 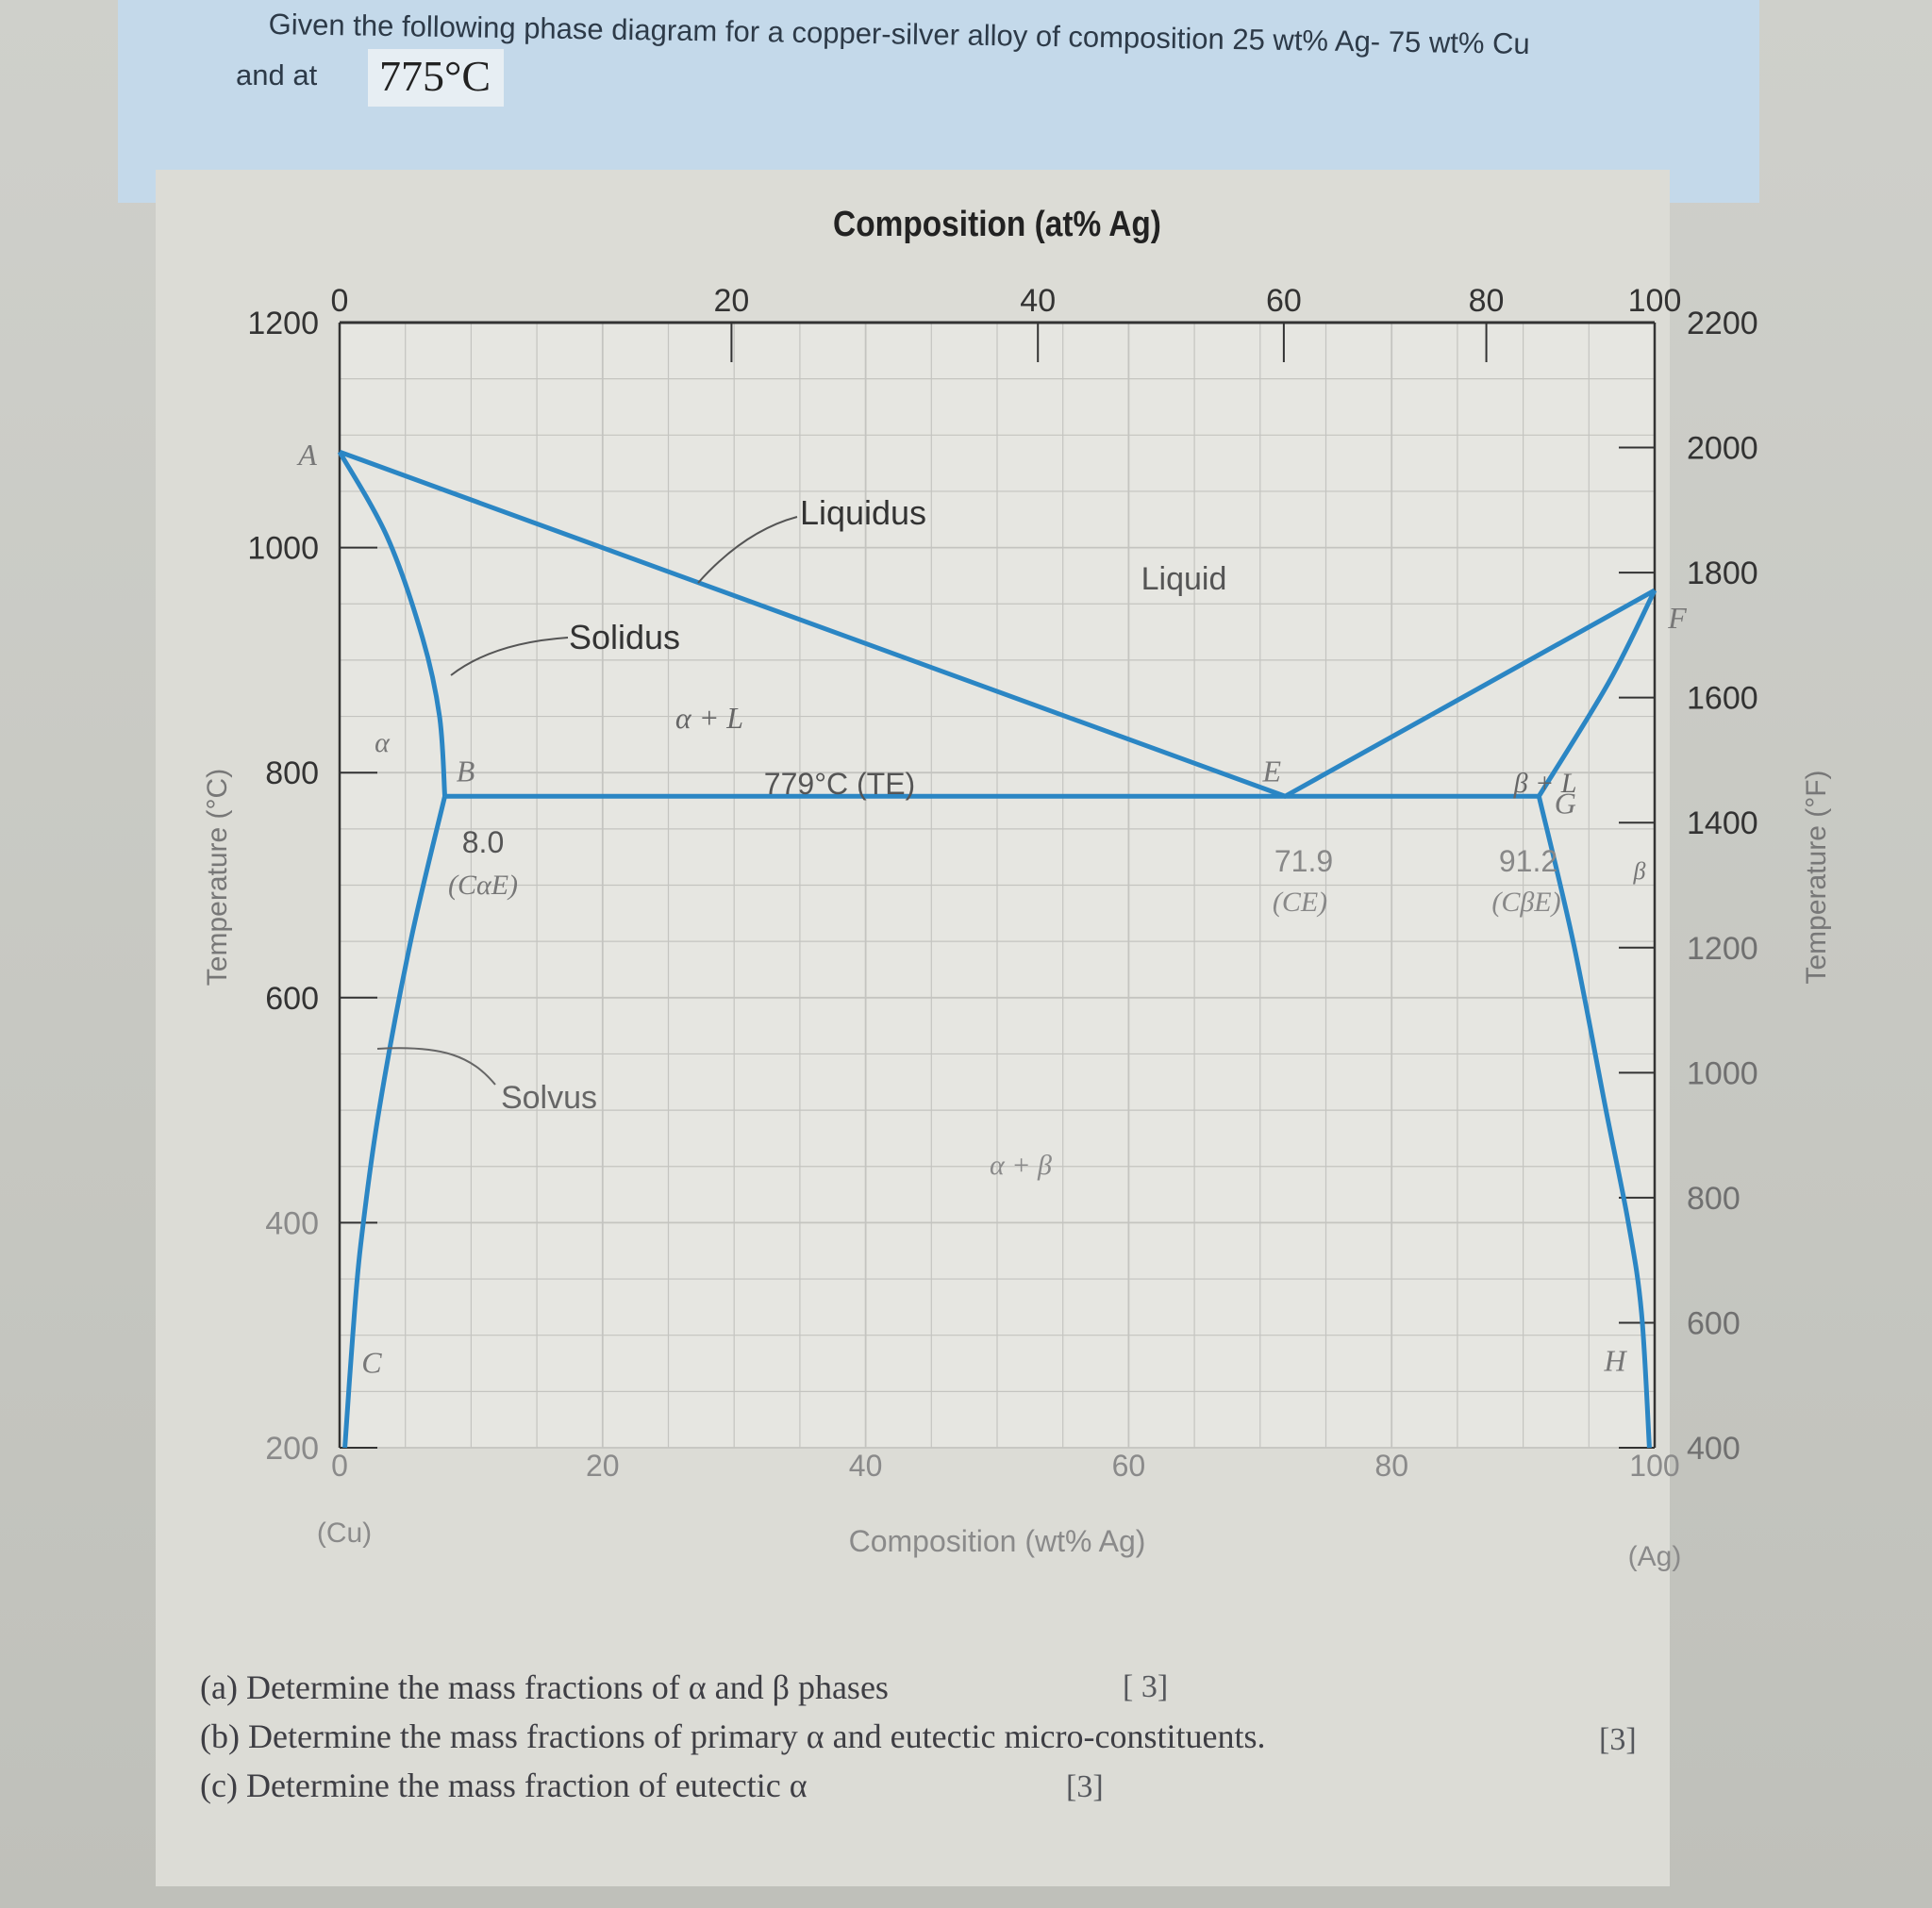 I want to click on x-tick-label: 40, so click(x=866, y=1466).